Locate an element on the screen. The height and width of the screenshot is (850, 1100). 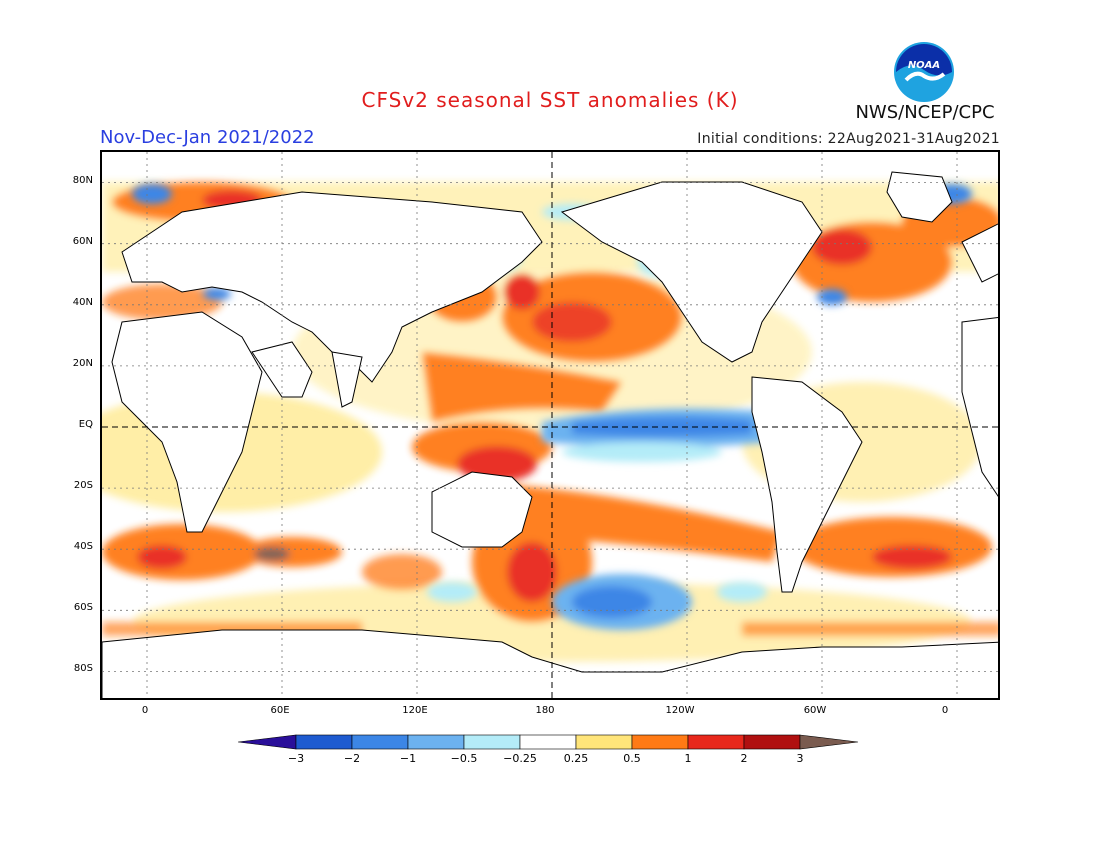
lon-label: 120W is located at coordinates (680, 710).